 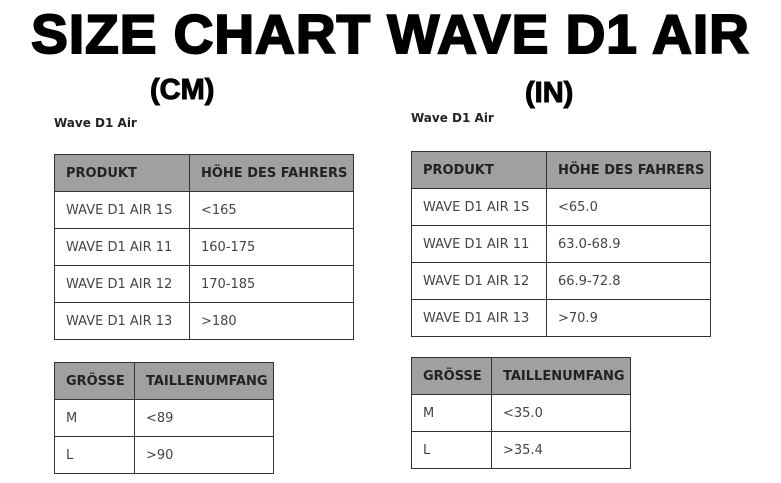 What do you see at coordinates (204, 455) in the screenshot?
I see `table-cell: >90` at bounding box center [204, 455].